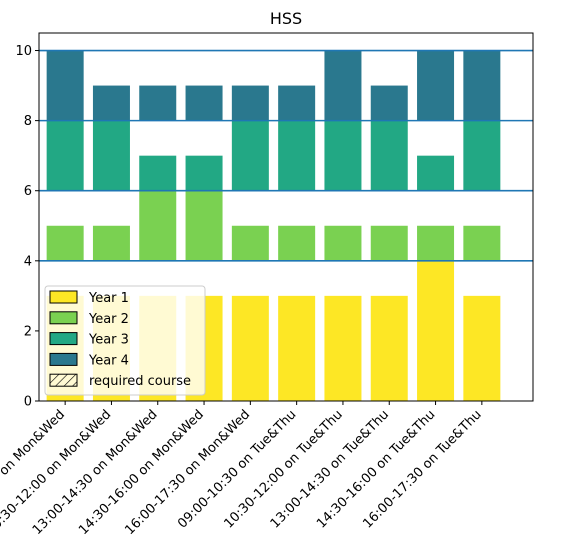 This screenshot has width=568, height=559. I want to click on y-tick-label: 8, so click(28, 121).